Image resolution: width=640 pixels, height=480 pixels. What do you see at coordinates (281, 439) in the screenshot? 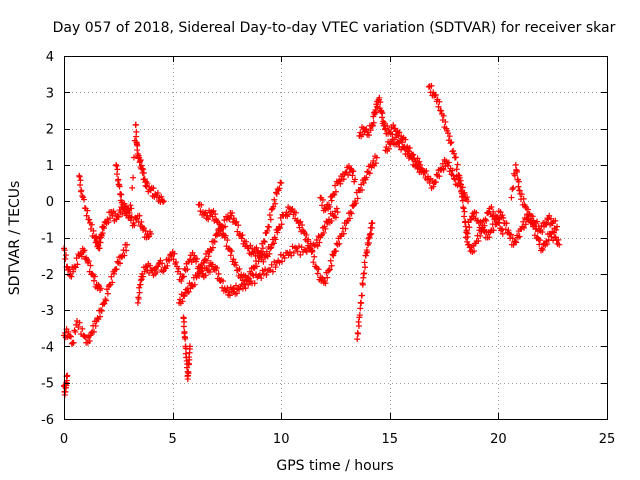
I see `x-tick-label: 10` at bounding box center [281, 439].